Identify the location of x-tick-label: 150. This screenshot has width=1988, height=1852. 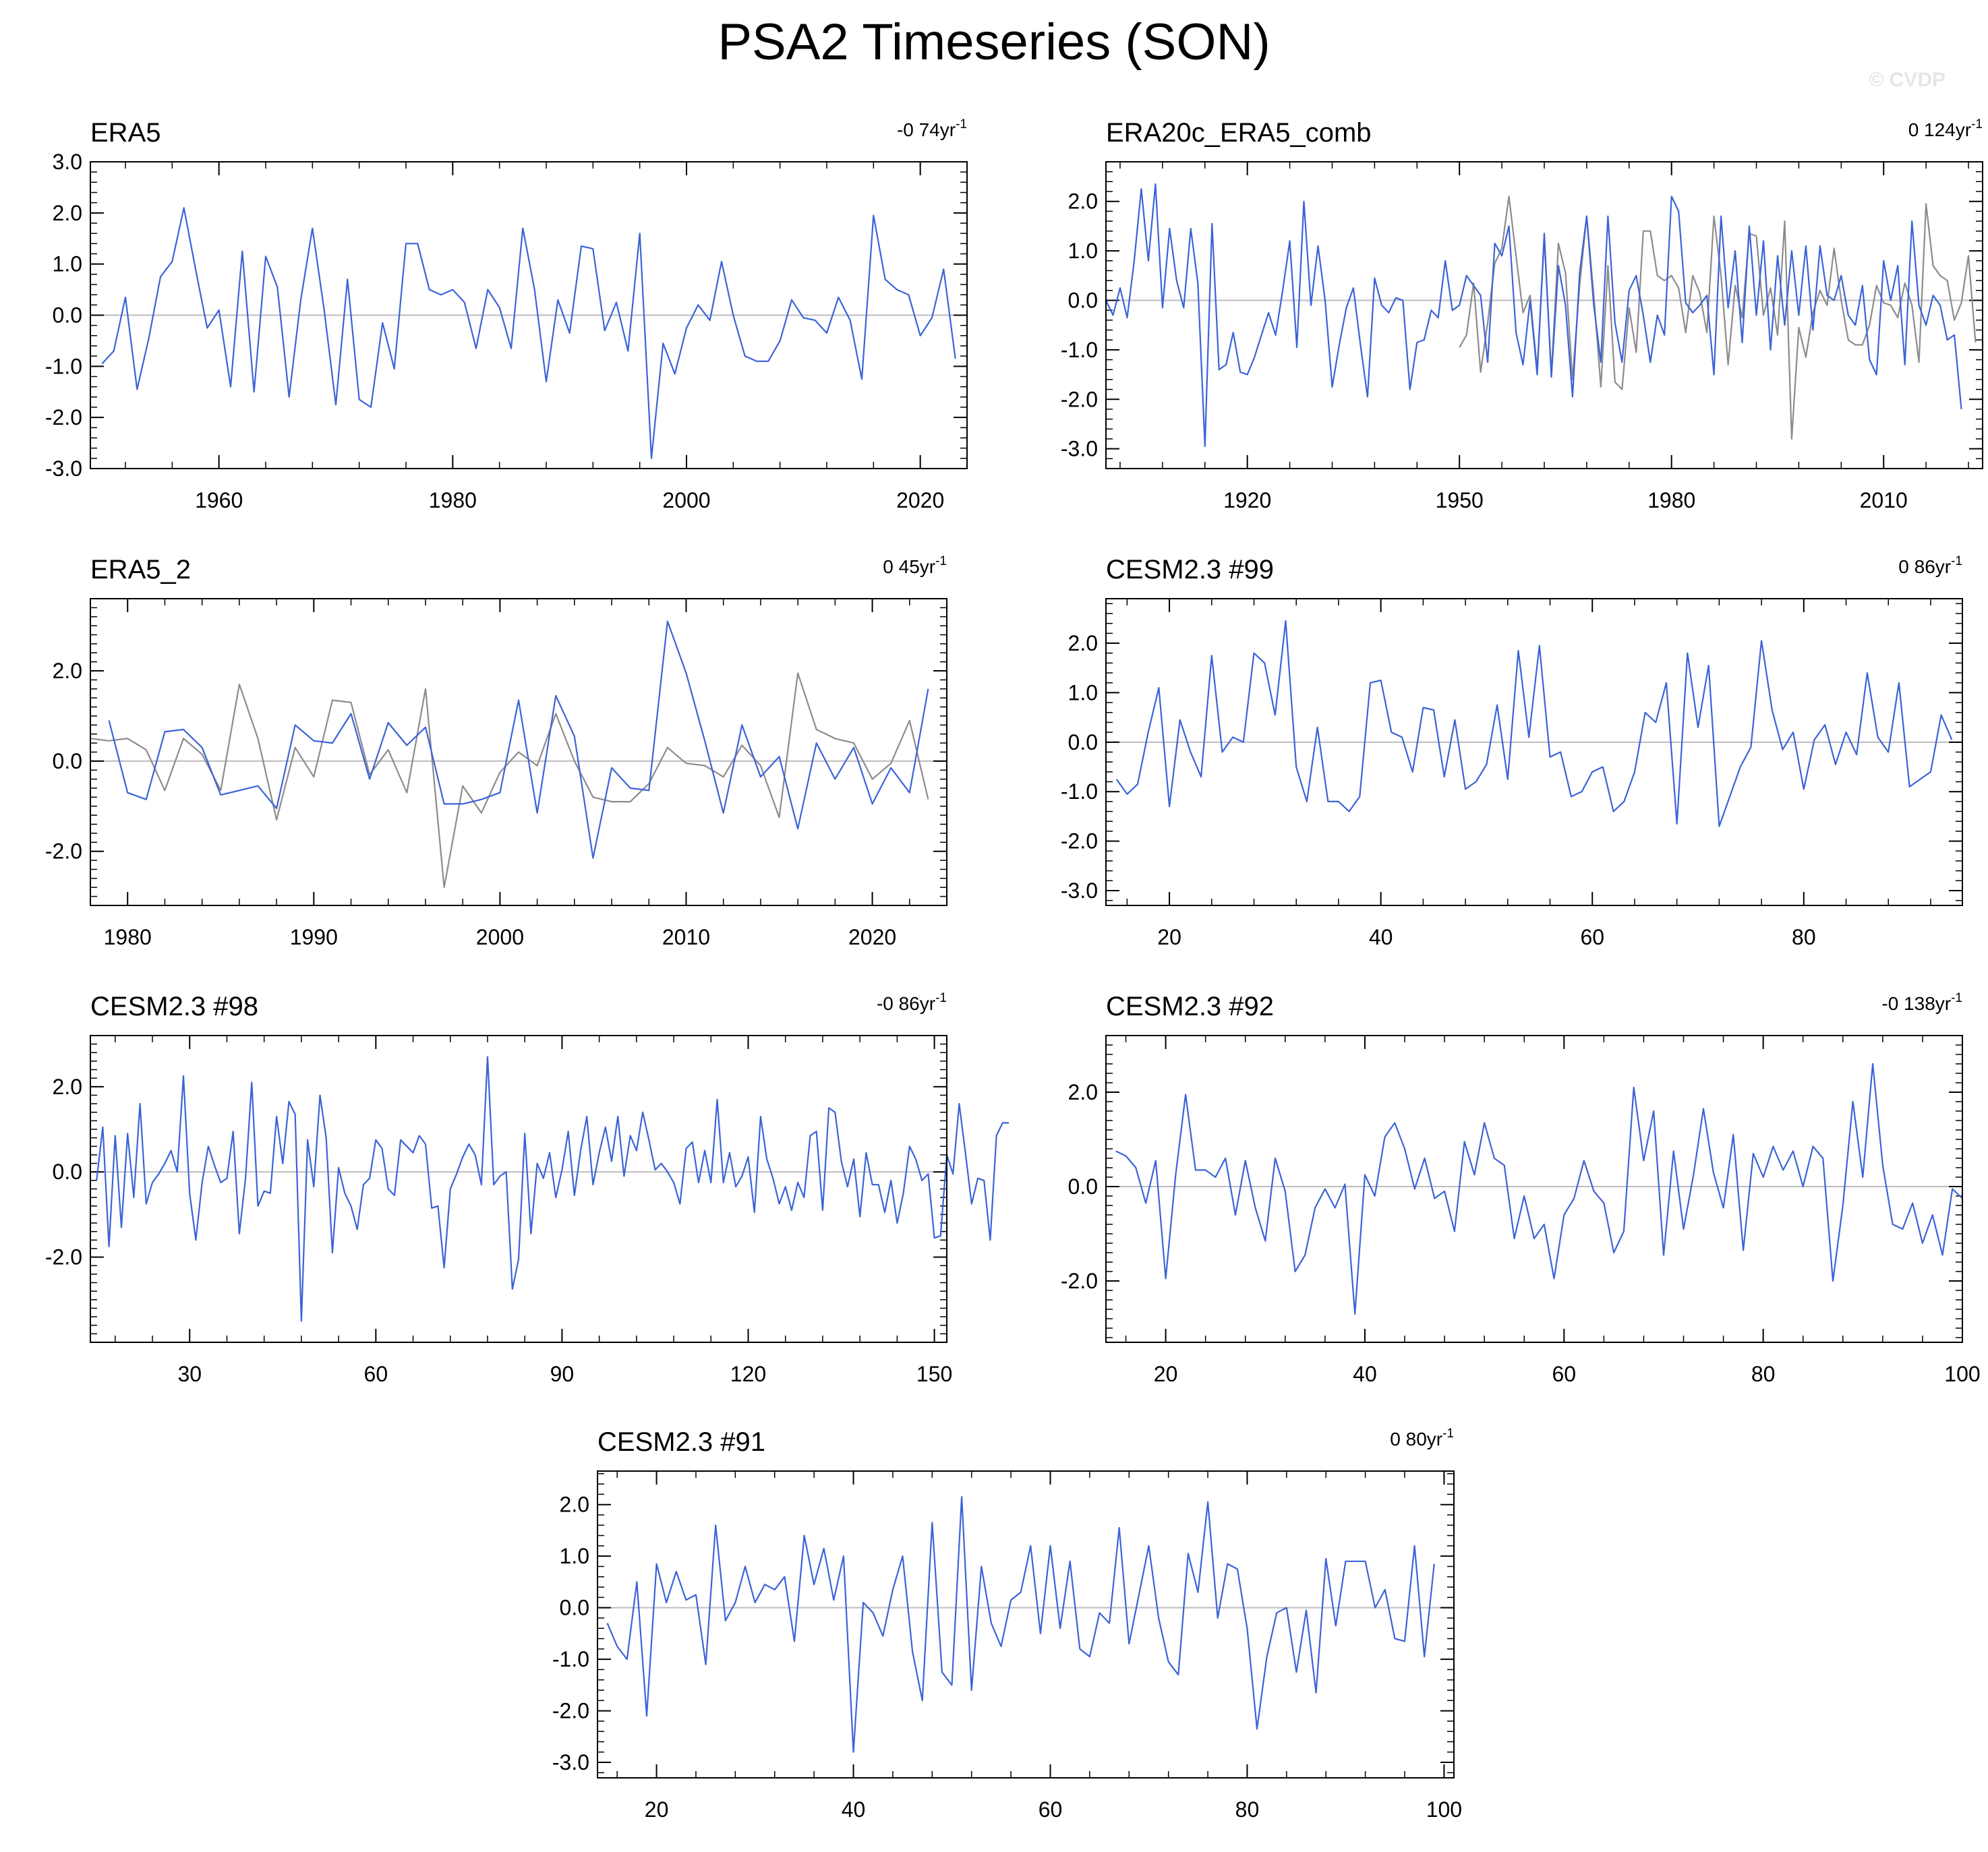
(934, 1374).